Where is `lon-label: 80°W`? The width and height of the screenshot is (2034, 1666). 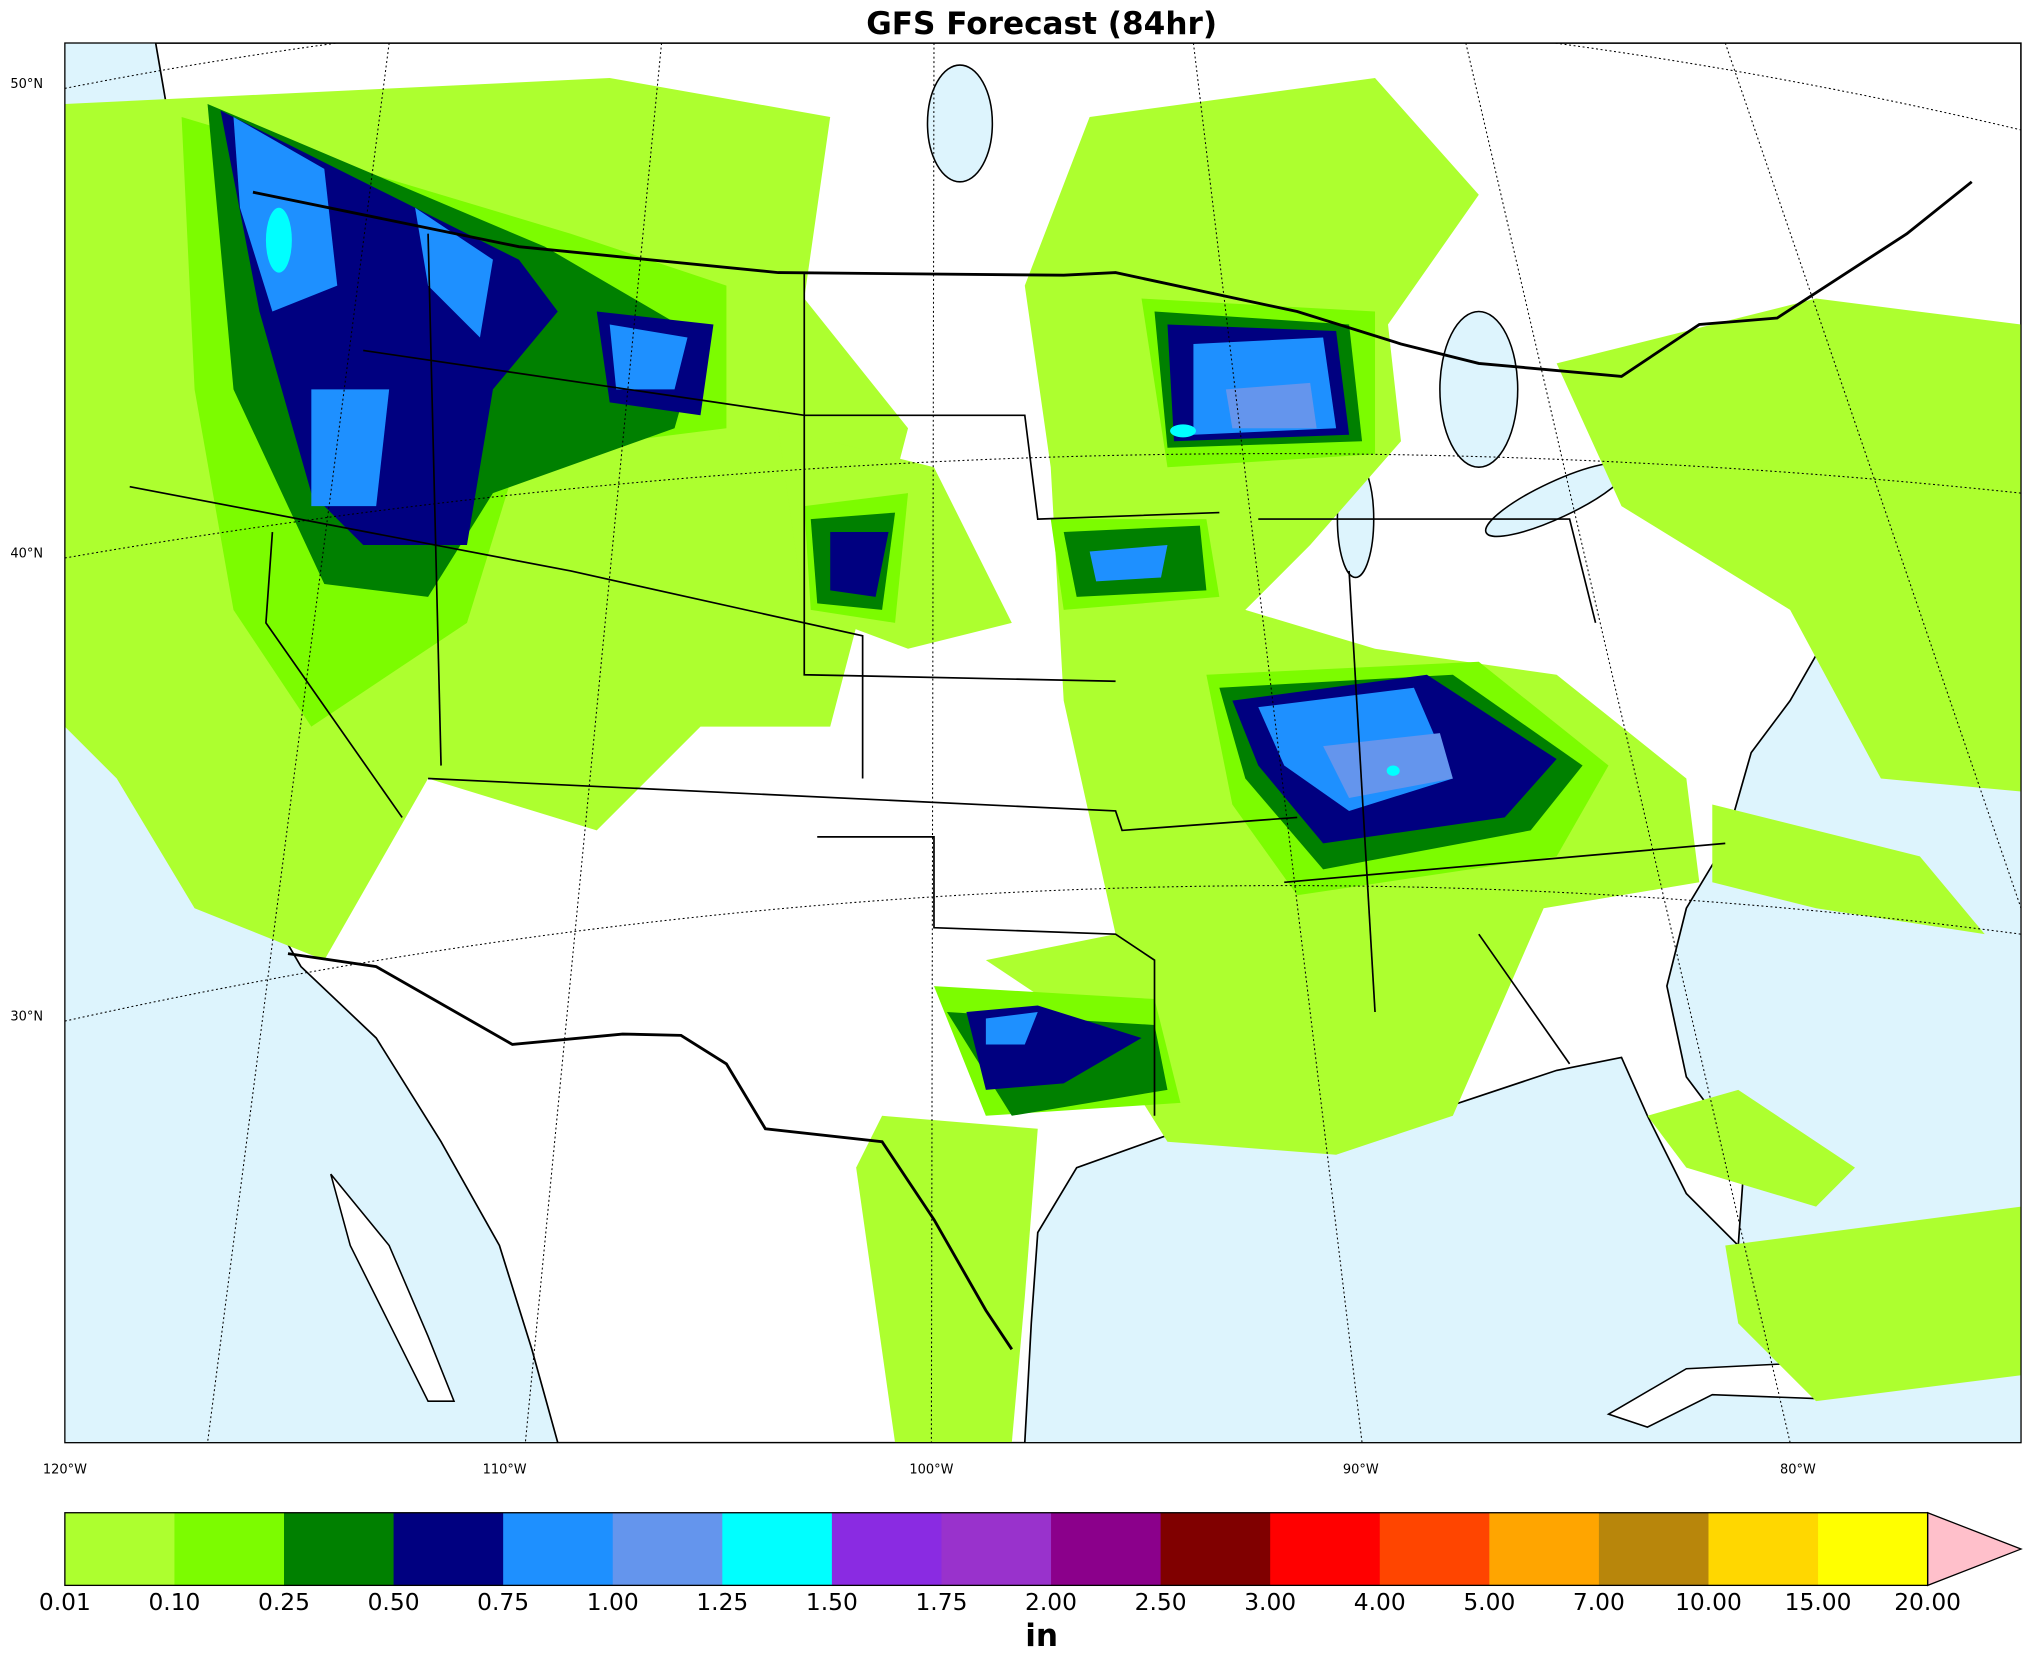 lon-label: 80°W is located at coordinates (1798, 1469).